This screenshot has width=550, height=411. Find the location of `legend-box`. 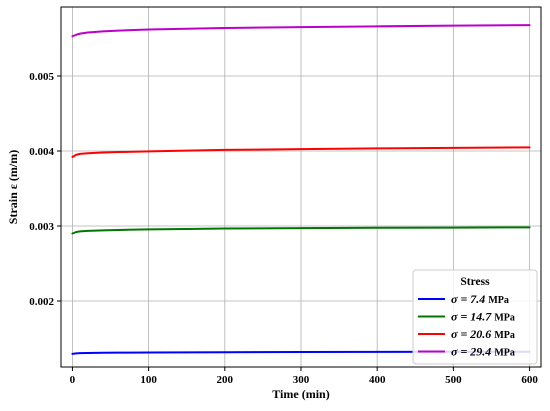

legend-box is located at coordinates (475, 317).